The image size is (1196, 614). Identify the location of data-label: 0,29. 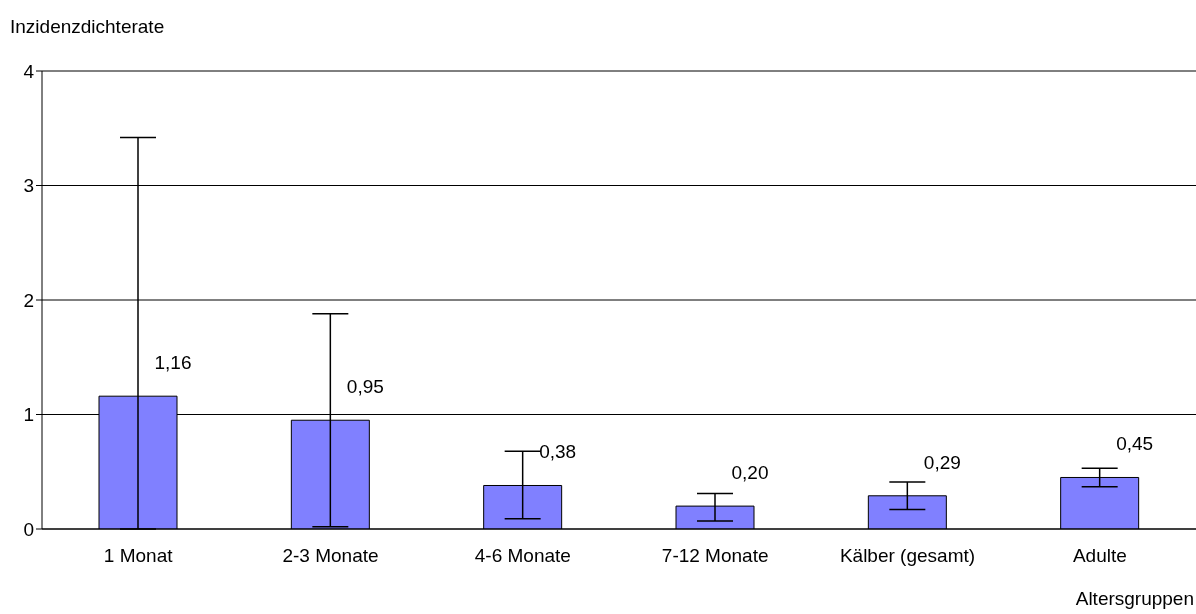
(942, 462).